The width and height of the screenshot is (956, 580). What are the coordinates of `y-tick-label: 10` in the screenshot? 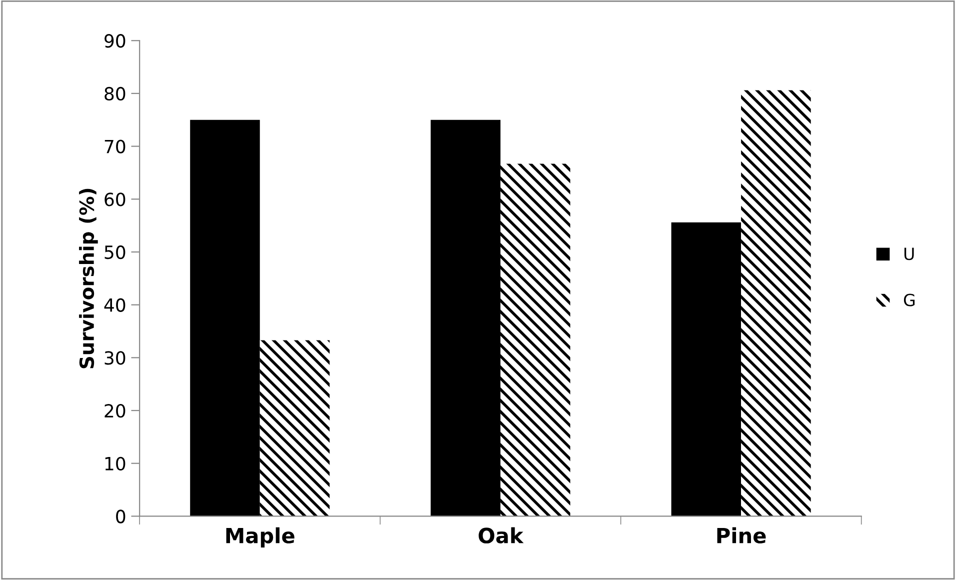 It's located at (115, 463).